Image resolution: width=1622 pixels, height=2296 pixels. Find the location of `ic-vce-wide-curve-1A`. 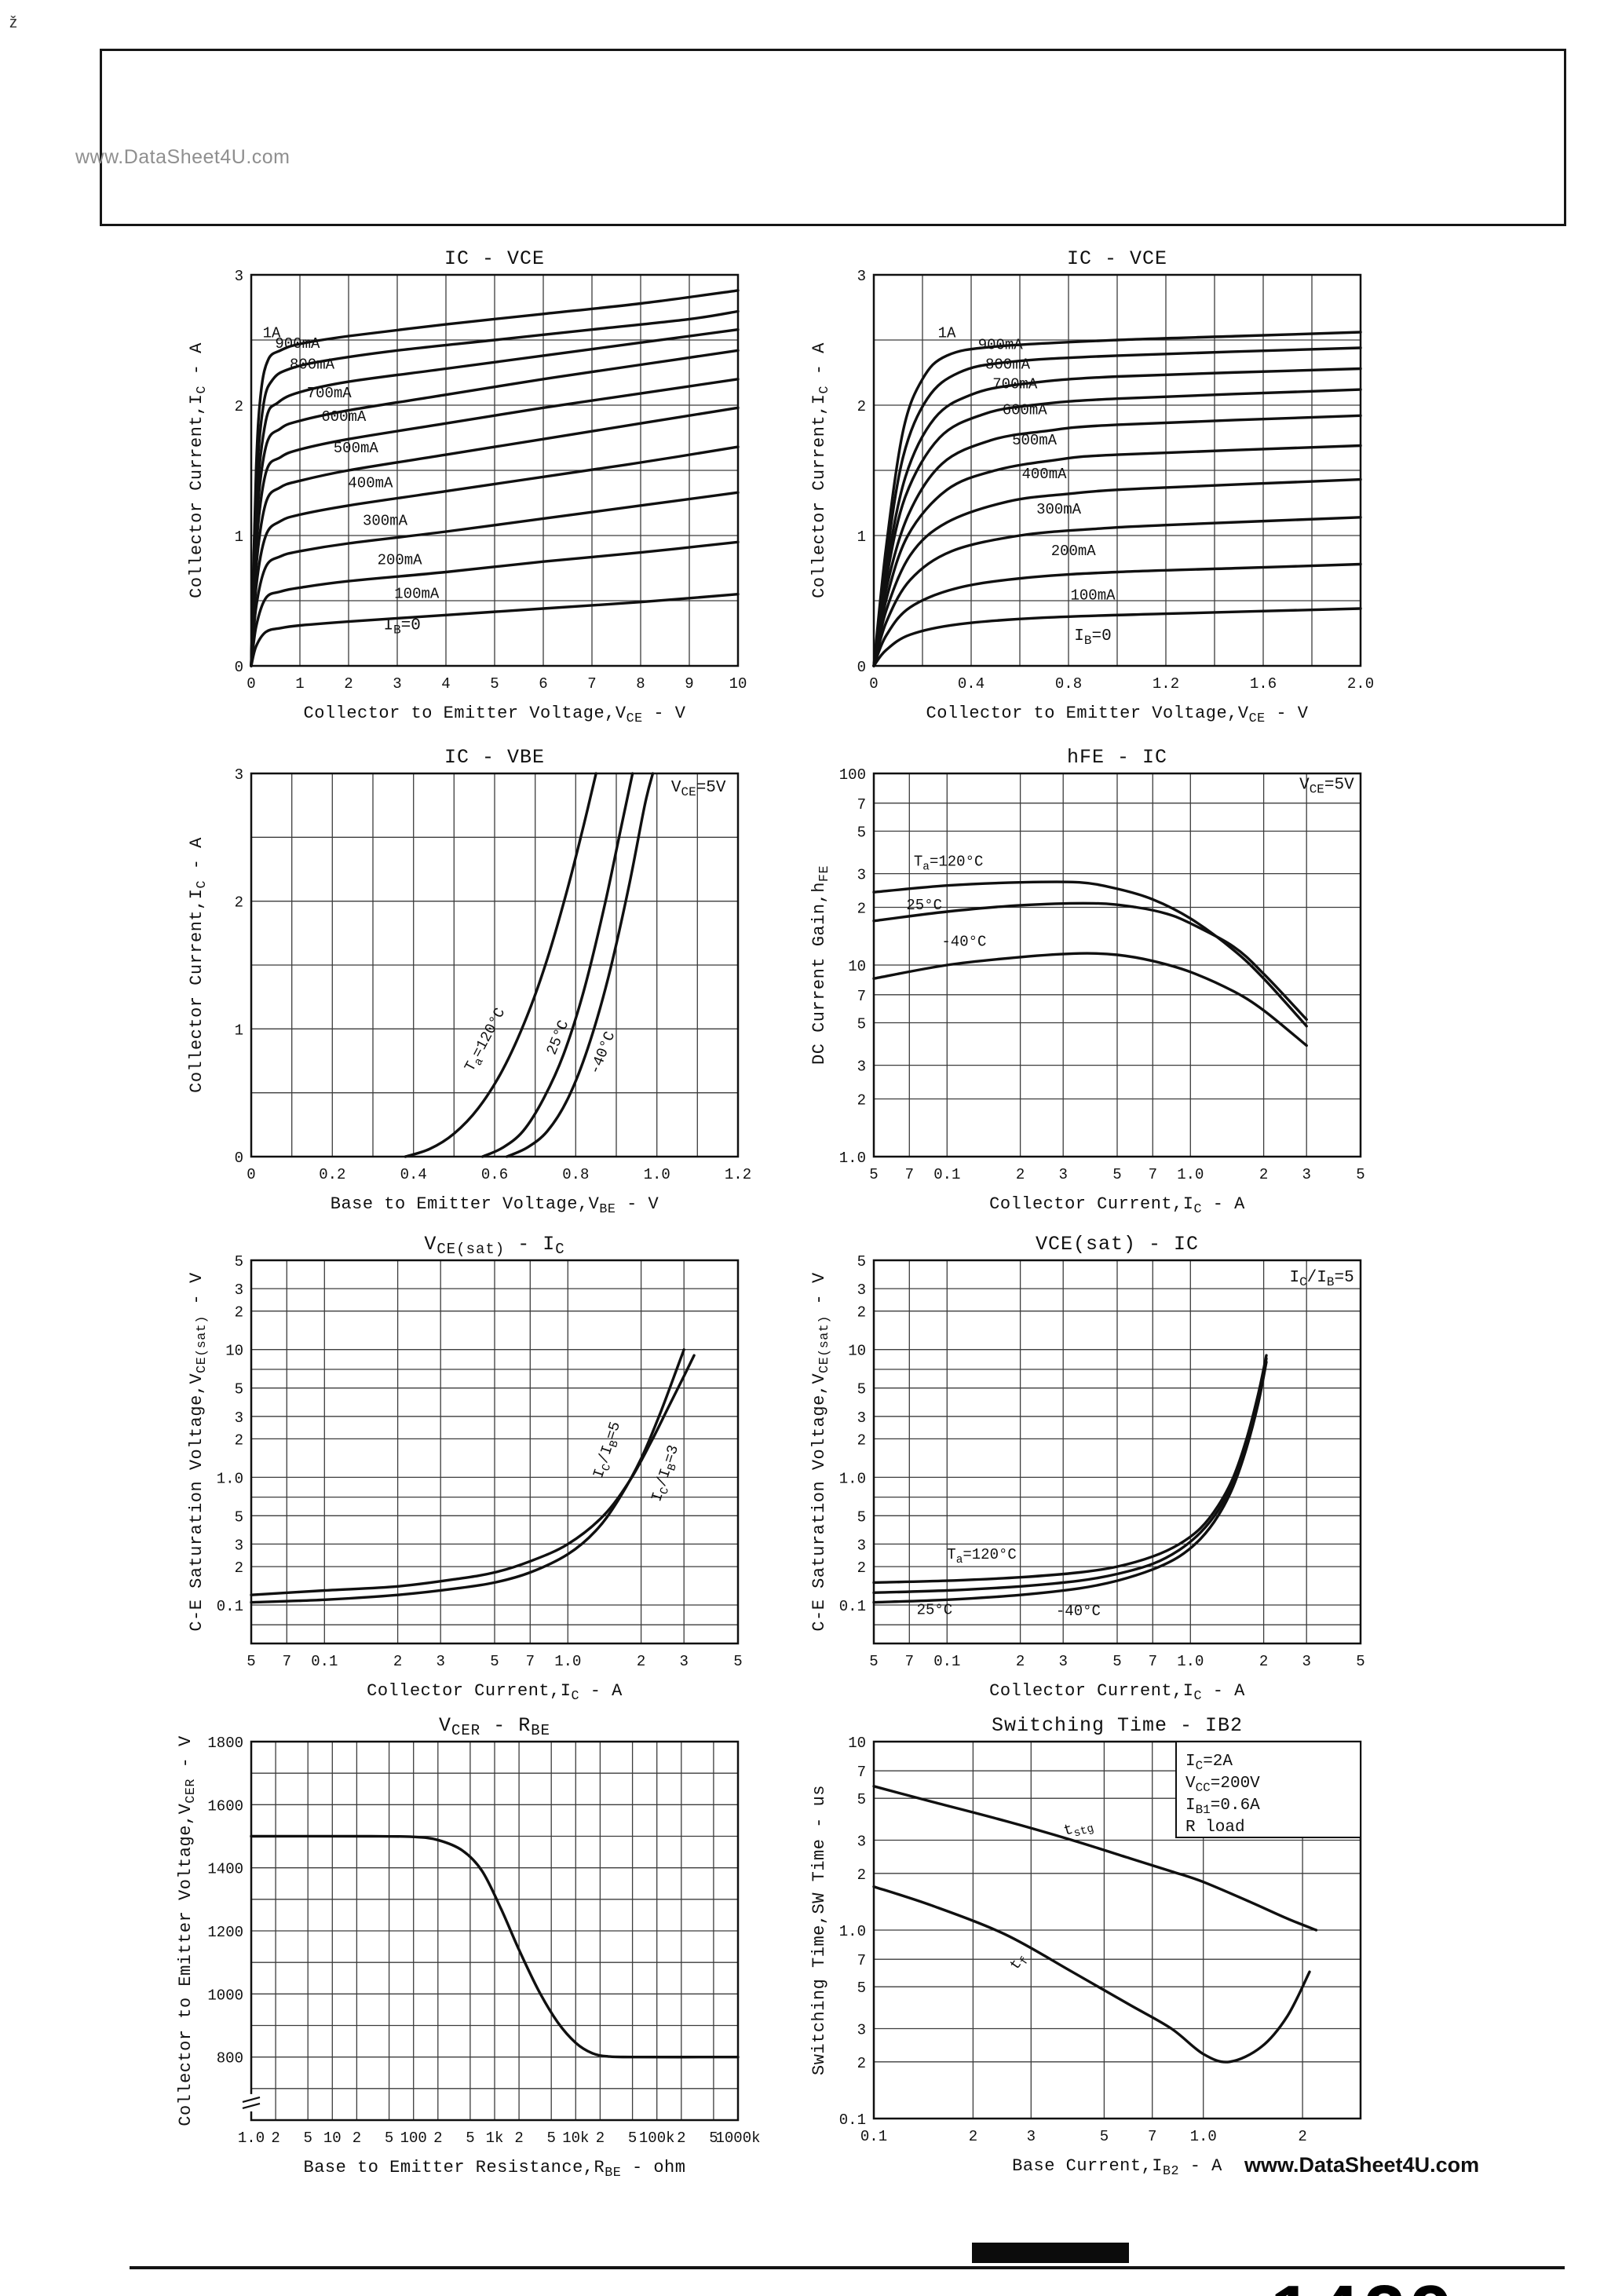

ic-vce-wide-curve-1A is located at coordinates (495, 478).